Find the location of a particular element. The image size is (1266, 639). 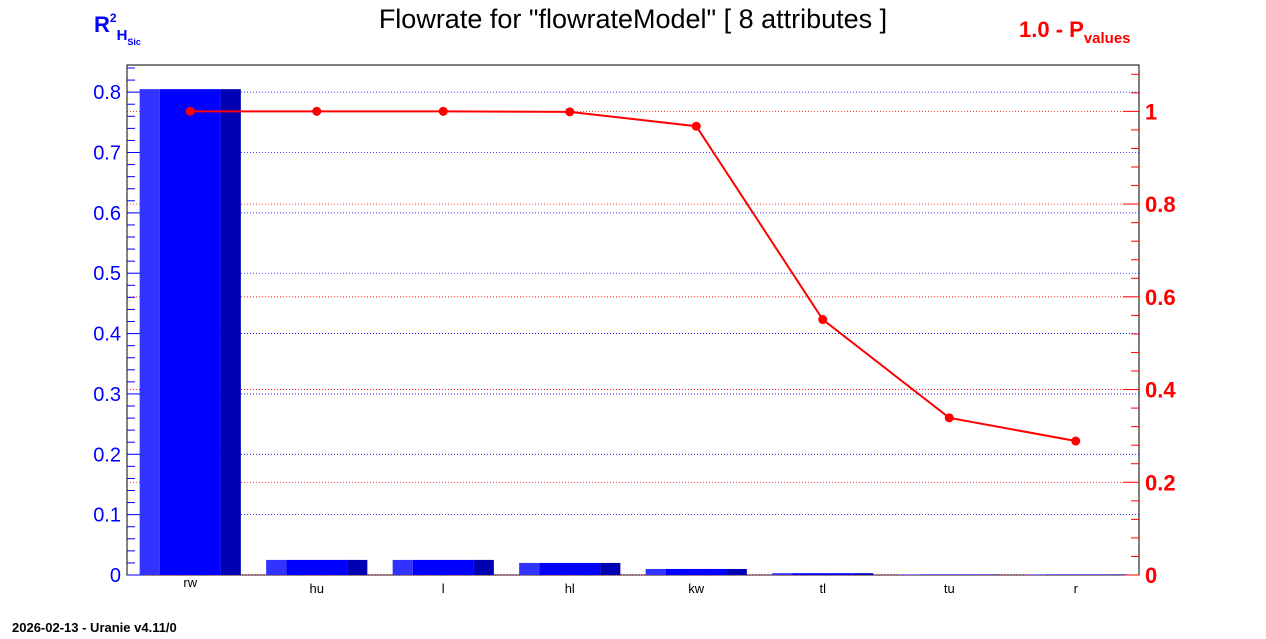

category-label: l is located at coordinates (443, 588).